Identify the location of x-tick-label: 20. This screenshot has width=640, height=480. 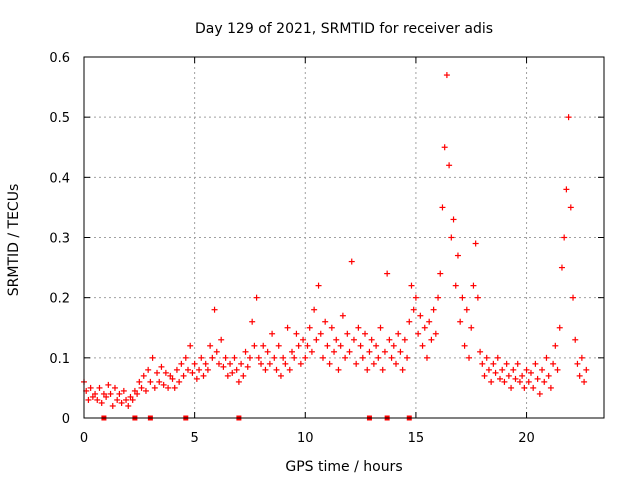
(526, 438).